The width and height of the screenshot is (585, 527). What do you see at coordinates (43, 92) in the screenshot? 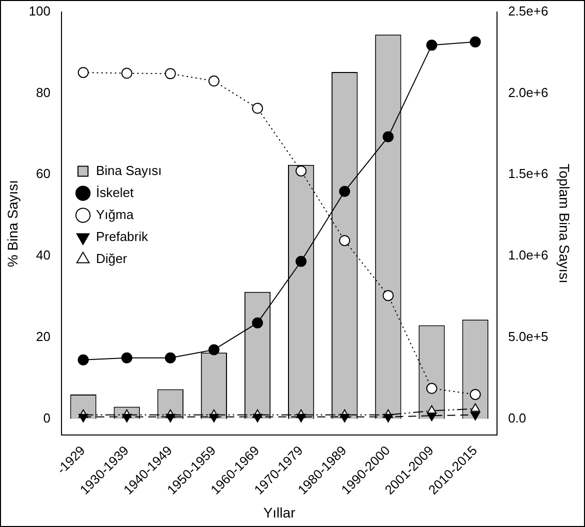
I see `y-tick-label: 80` at bounding box center [43, 92].